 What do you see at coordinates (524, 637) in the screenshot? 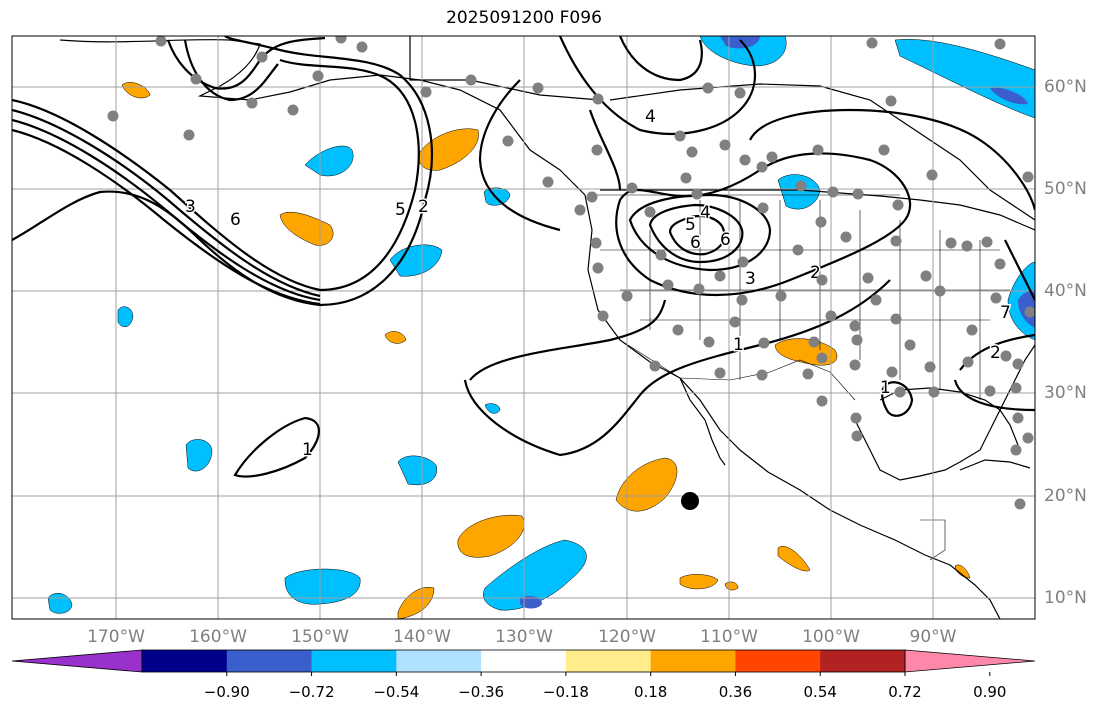
I see `lon-label: 130°W` at bounding box center [524, 637].